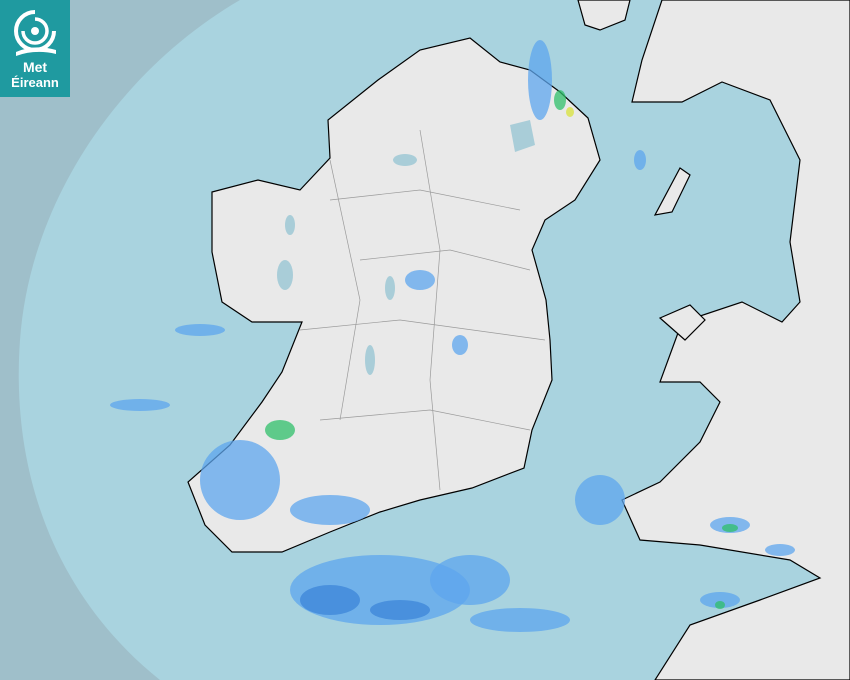 This screenshot has width=850, height=680. I want to click on lough-mask, so click(290, 225).